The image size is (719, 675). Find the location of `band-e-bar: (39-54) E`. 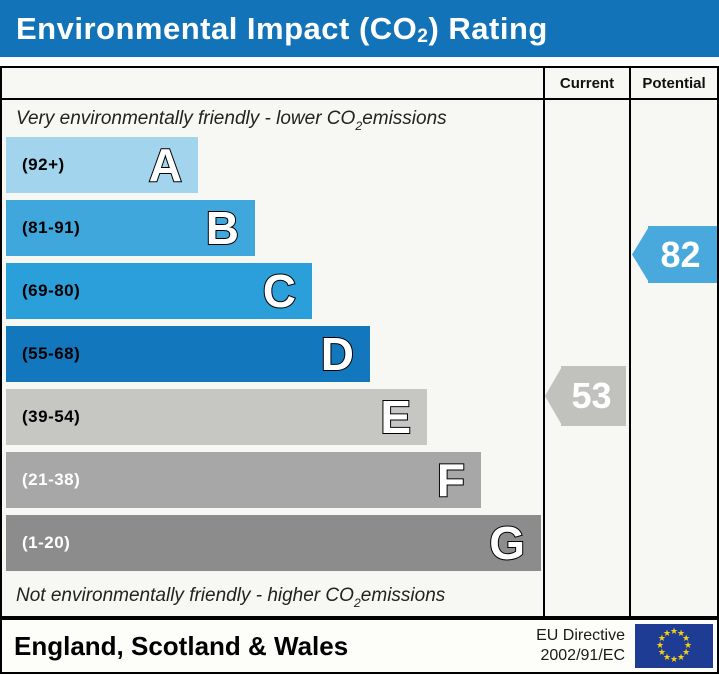

band-e-bar: (39-54) E is located at coordinates (216, 417).